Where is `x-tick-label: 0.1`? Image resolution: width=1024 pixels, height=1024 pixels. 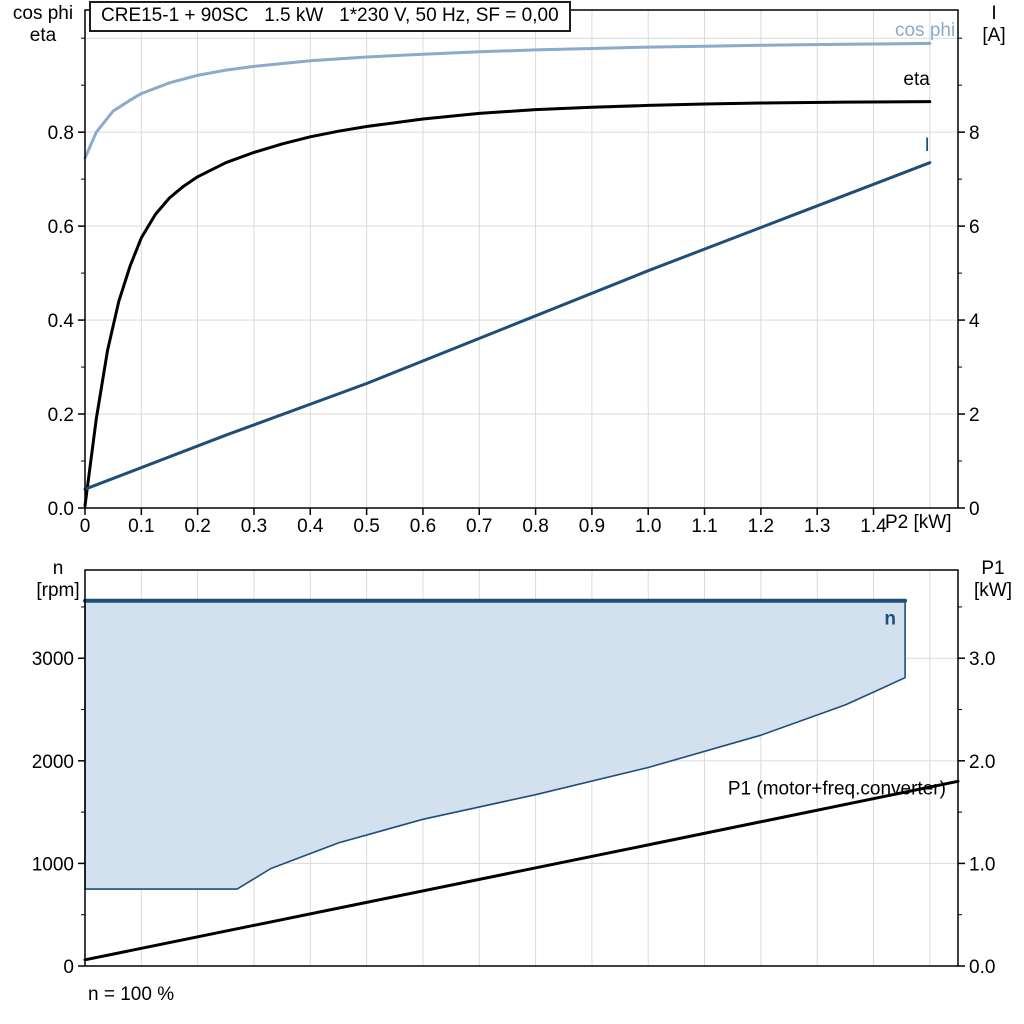
x-tick-label: 0.1 is located at coordinates (141, 526).